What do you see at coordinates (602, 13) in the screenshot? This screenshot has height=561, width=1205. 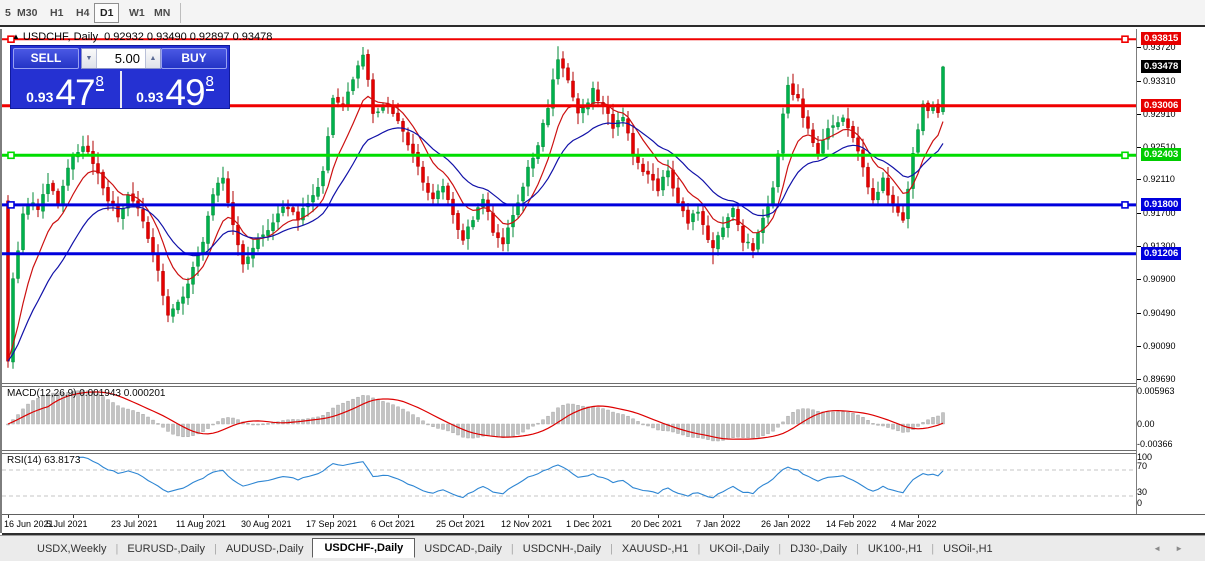 I see `timeframe-toolbar: 5 M30 H1 H4 D1 W1 MN` at bounding box center [602, 13].